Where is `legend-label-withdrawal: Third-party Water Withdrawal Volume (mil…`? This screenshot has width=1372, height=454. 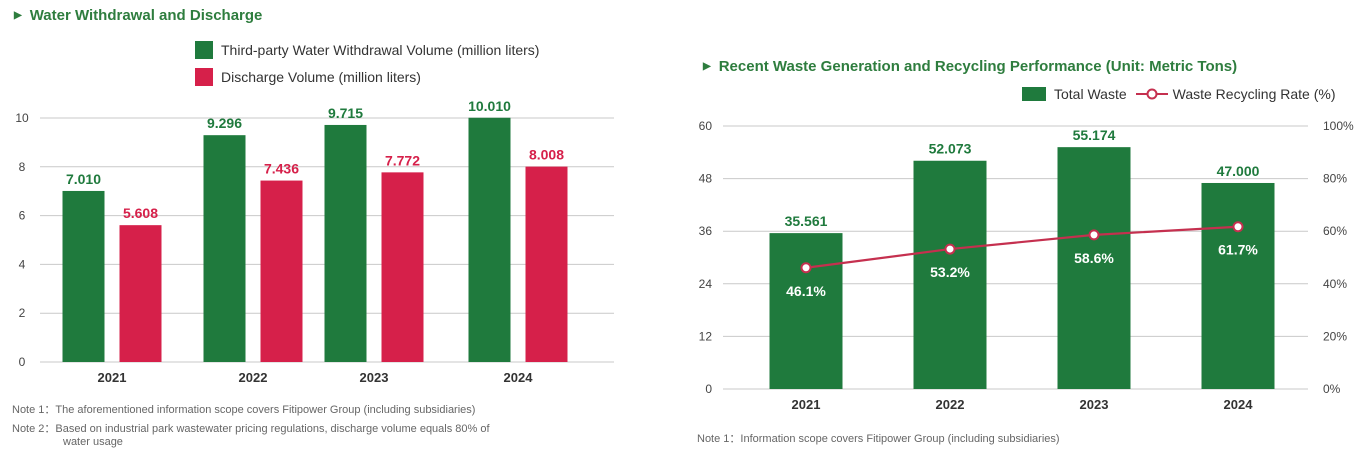 legend-label-withdrawal: Third-party Water Withdrawal Volume (mil… is located at coordinates (380, 50).